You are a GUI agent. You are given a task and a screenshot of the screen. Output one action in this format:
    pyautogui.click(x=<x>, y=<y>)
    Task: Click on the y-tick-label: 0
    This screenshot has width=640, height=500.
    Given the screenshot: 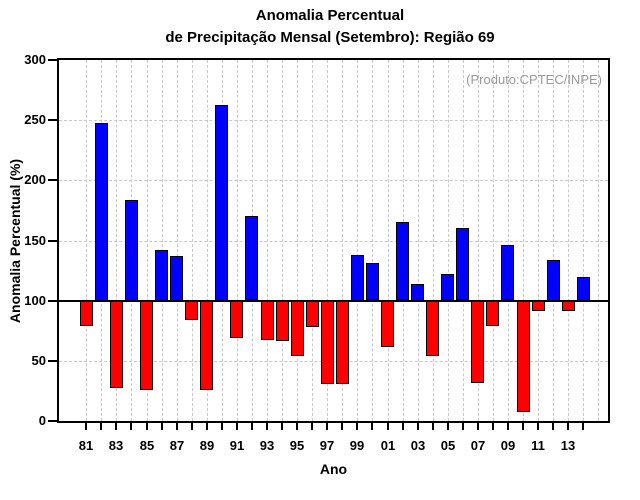 What is the action you would take?
    pyautogui.click(x=42, y=420)
    